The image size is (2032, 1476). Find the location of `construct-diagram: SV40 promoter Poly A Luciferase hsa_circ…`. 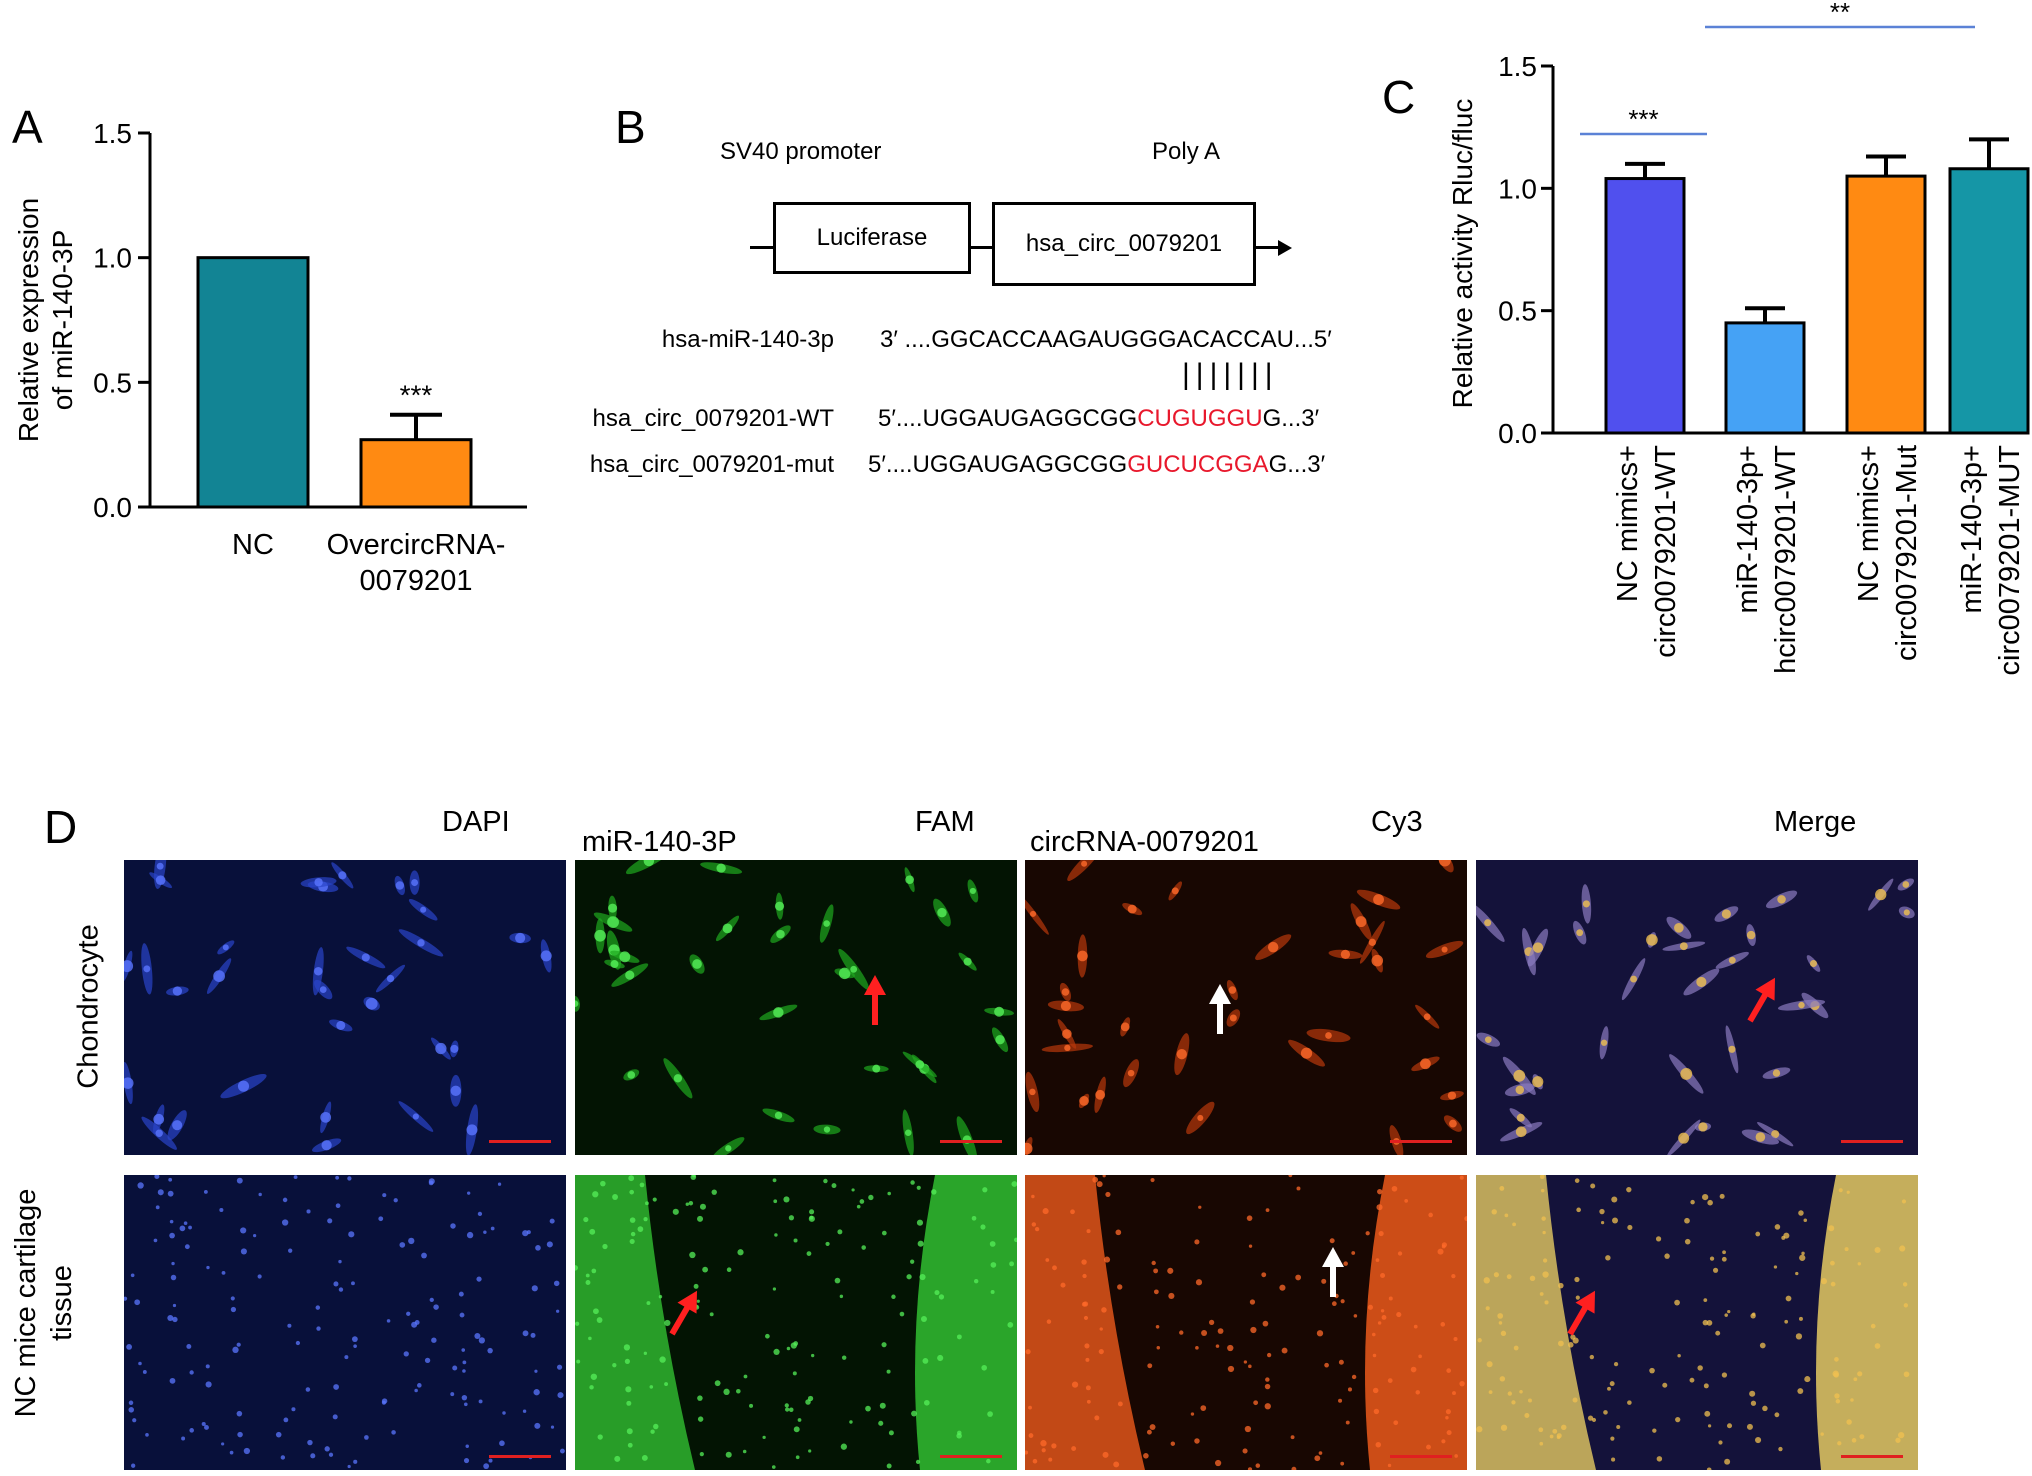

construct-diagram: SV40 promoter Poly A Luciferase hsa_circ… is located at coordinates (980, 310).